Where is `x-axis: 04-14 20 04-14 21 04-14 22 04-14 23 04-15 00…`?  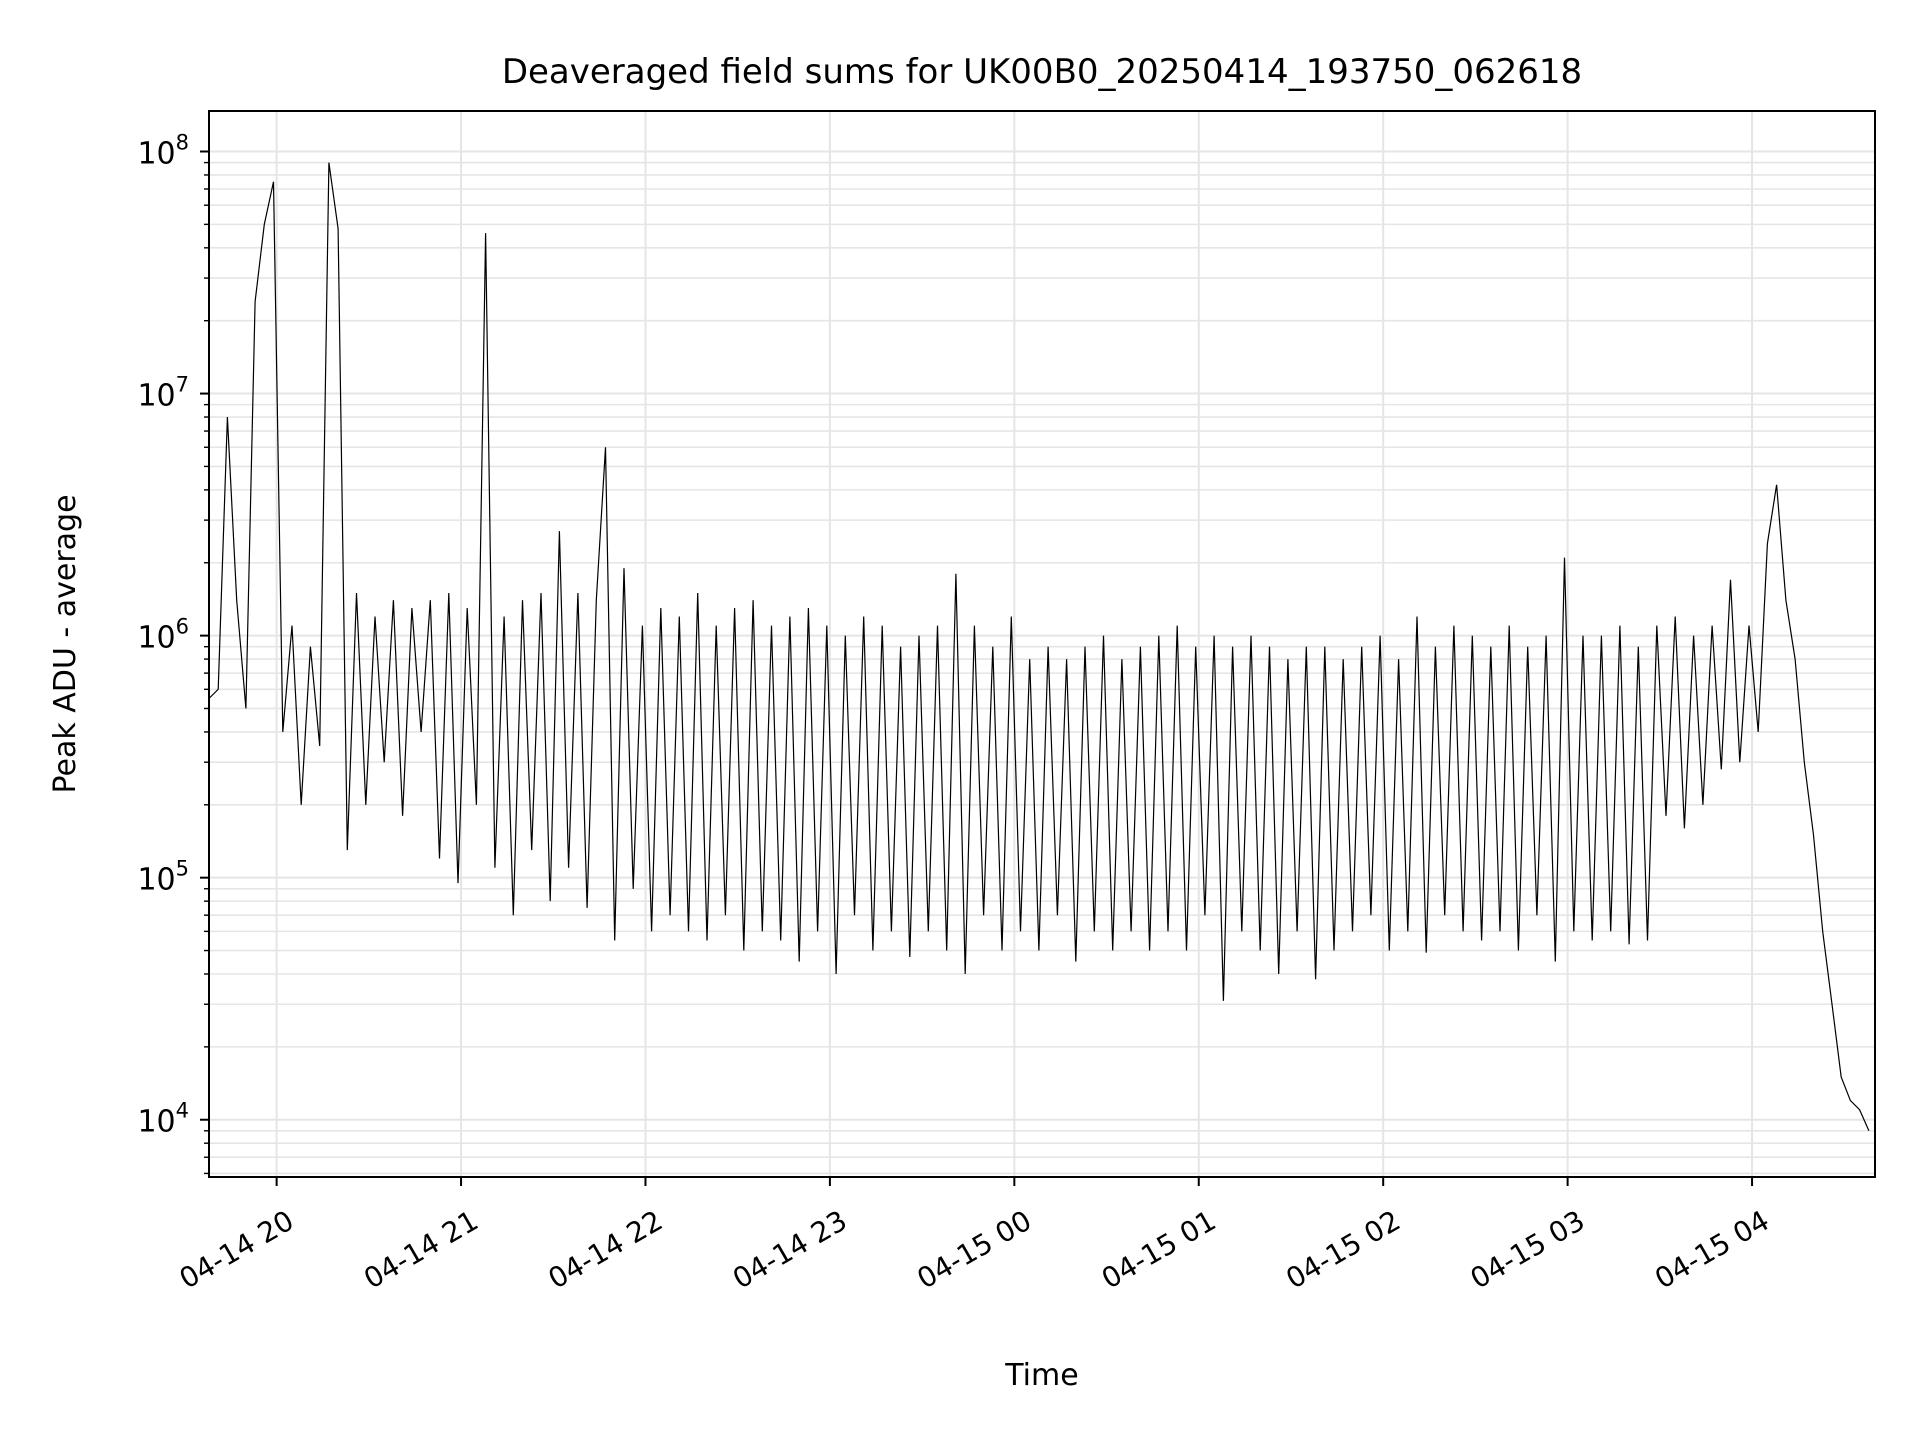 x-axis: 04-14 20 04-14 21 04-14 22 04-14 23 04-15 00… is located at coordinates (974, 1236).